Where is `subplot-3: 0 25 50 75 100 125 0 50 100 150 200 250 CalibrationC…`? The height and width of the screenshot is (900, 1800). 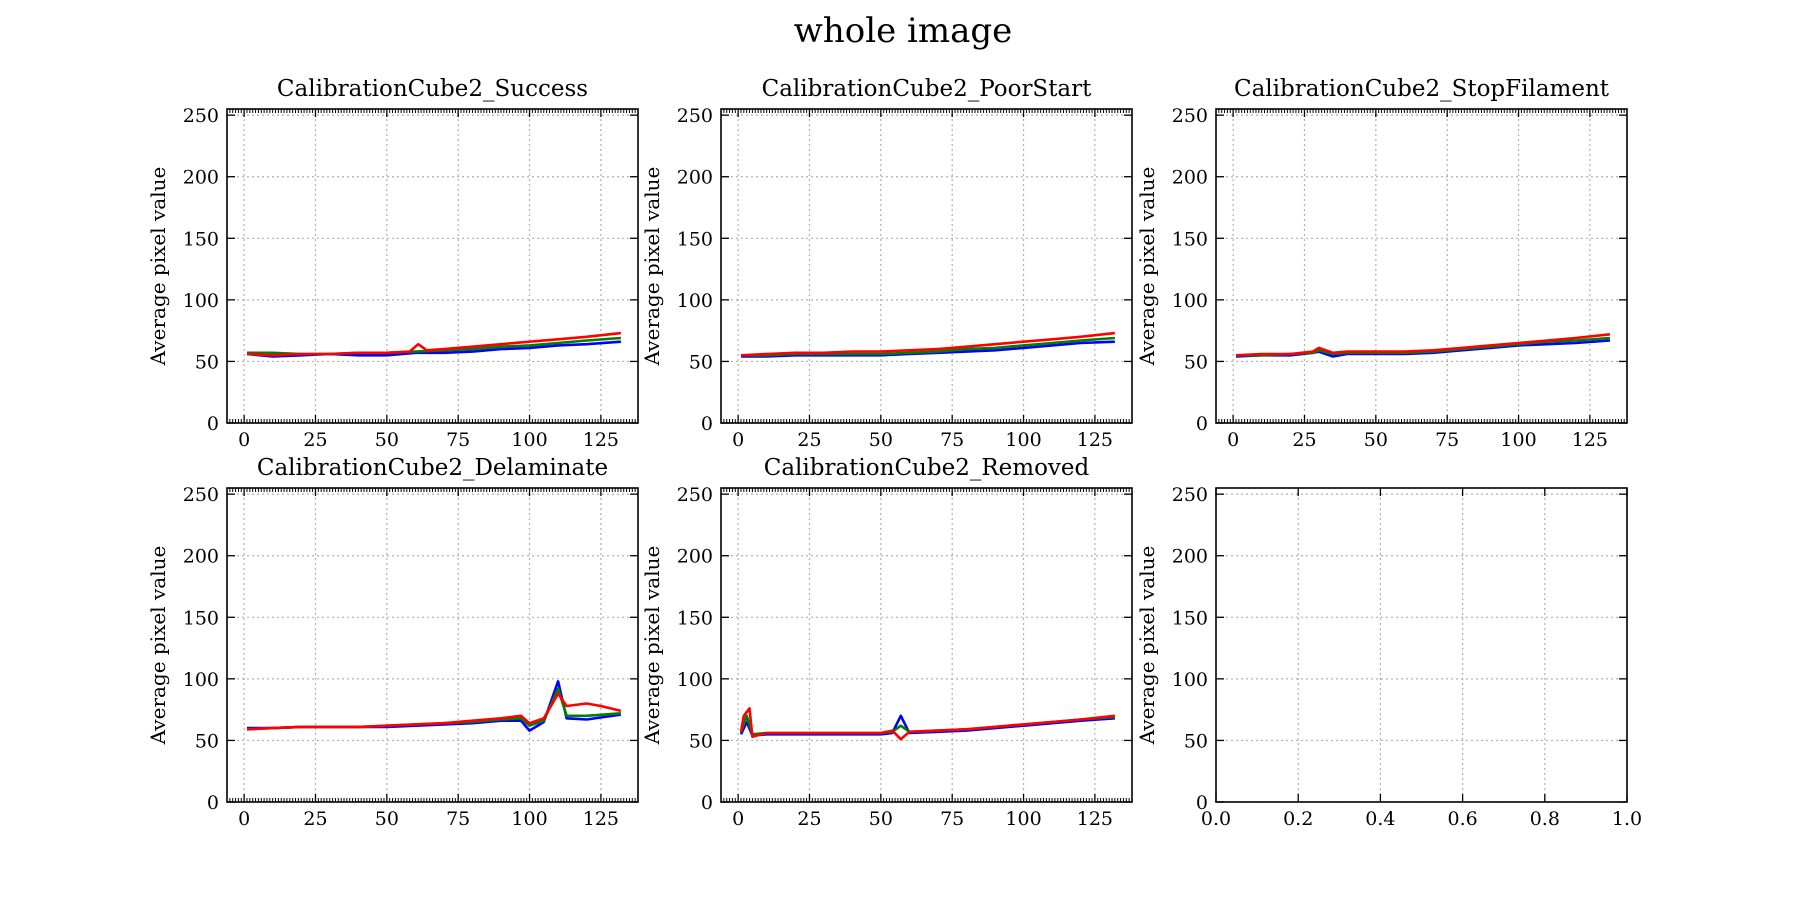
subplot-3: 0 25 50 75 100 125 0 50 100 150 200 250 CalibrationC… is located at coordinates (1381, 263).